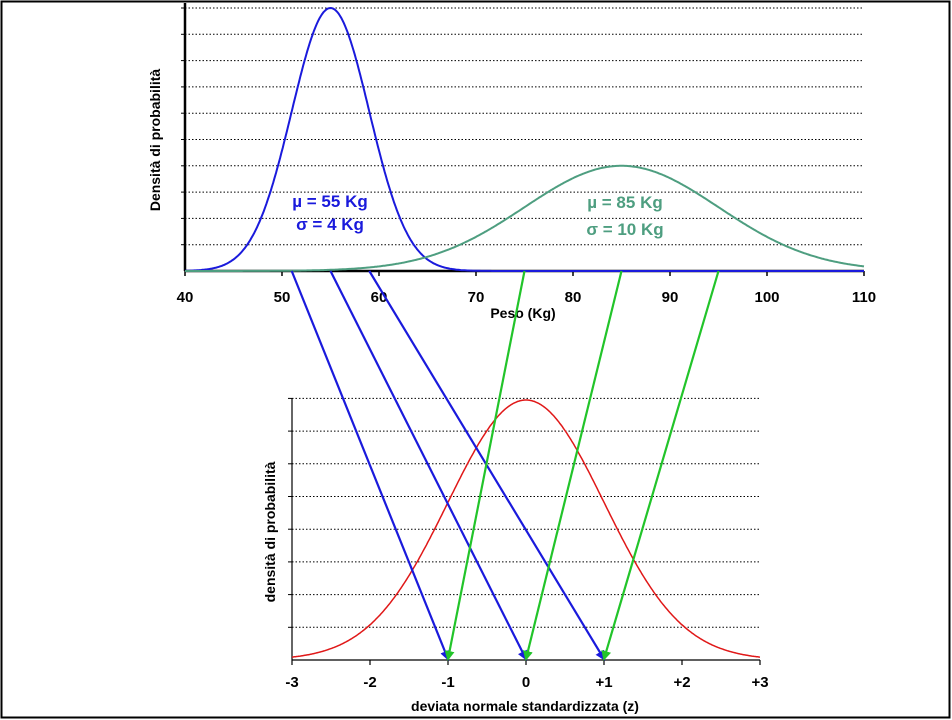 The image size is (952, 720). What do you see at coordinates (759, 682) in the screenshot?
I see `bottom-x-tick-label: +3` at bounding box center [759, 682].